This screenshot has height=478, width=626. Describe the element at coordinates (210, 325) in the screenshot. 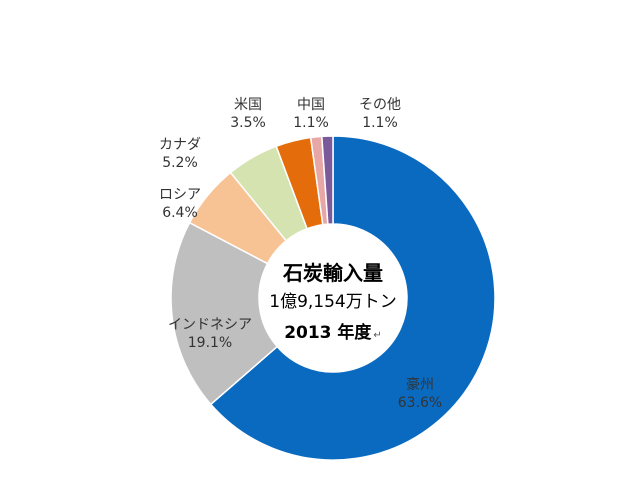

I see `label-indonesia-name: インドネシア` at that location.